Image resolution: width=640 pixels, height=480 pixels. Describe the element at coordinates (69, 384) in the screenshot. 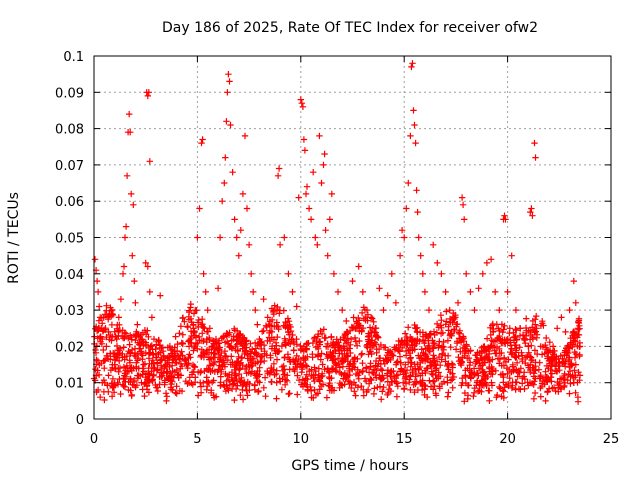

I see `y-tick-label: 0.01` at that location.